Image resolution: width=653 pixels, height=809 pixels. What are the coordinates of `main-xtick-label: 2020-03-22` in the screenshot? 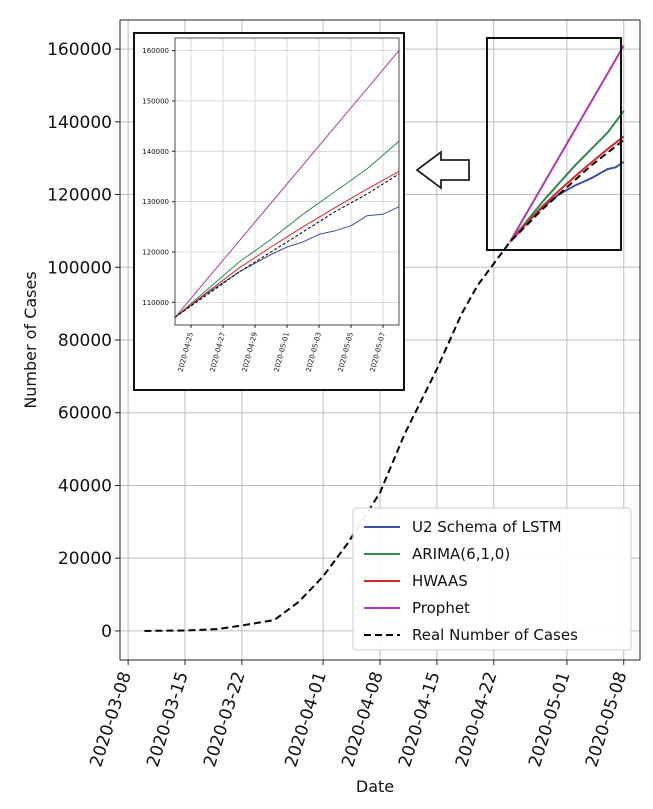 It's located at (225, 719).